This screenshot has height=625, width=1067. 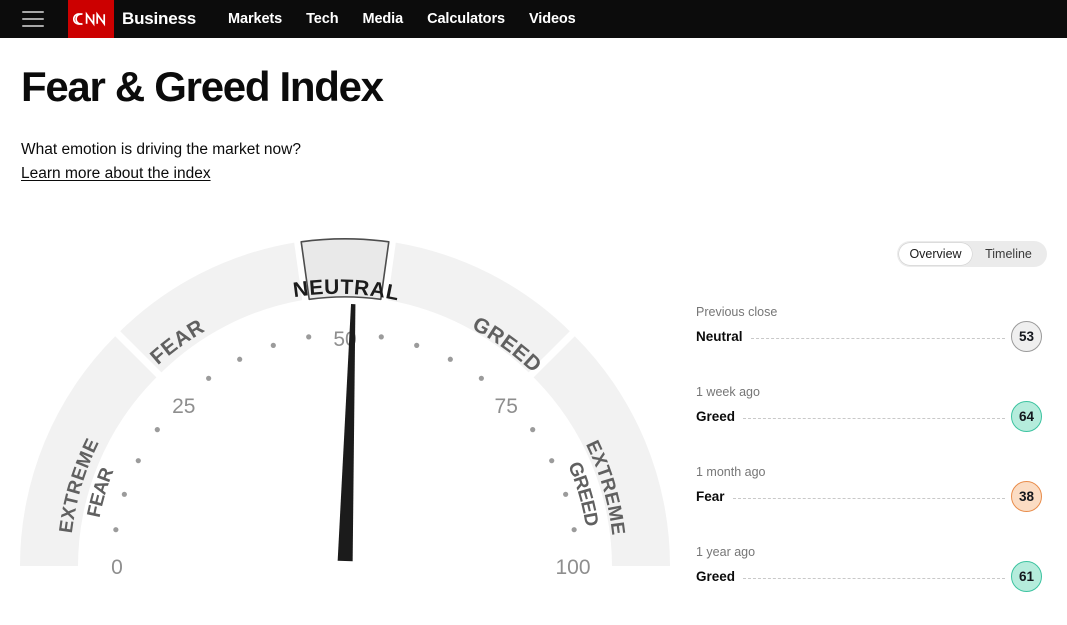 What do you see at coordinates (506, 406) in the screenshot?
I see `gauge-tick-label-75: 75` at bounding box center [506, 406].